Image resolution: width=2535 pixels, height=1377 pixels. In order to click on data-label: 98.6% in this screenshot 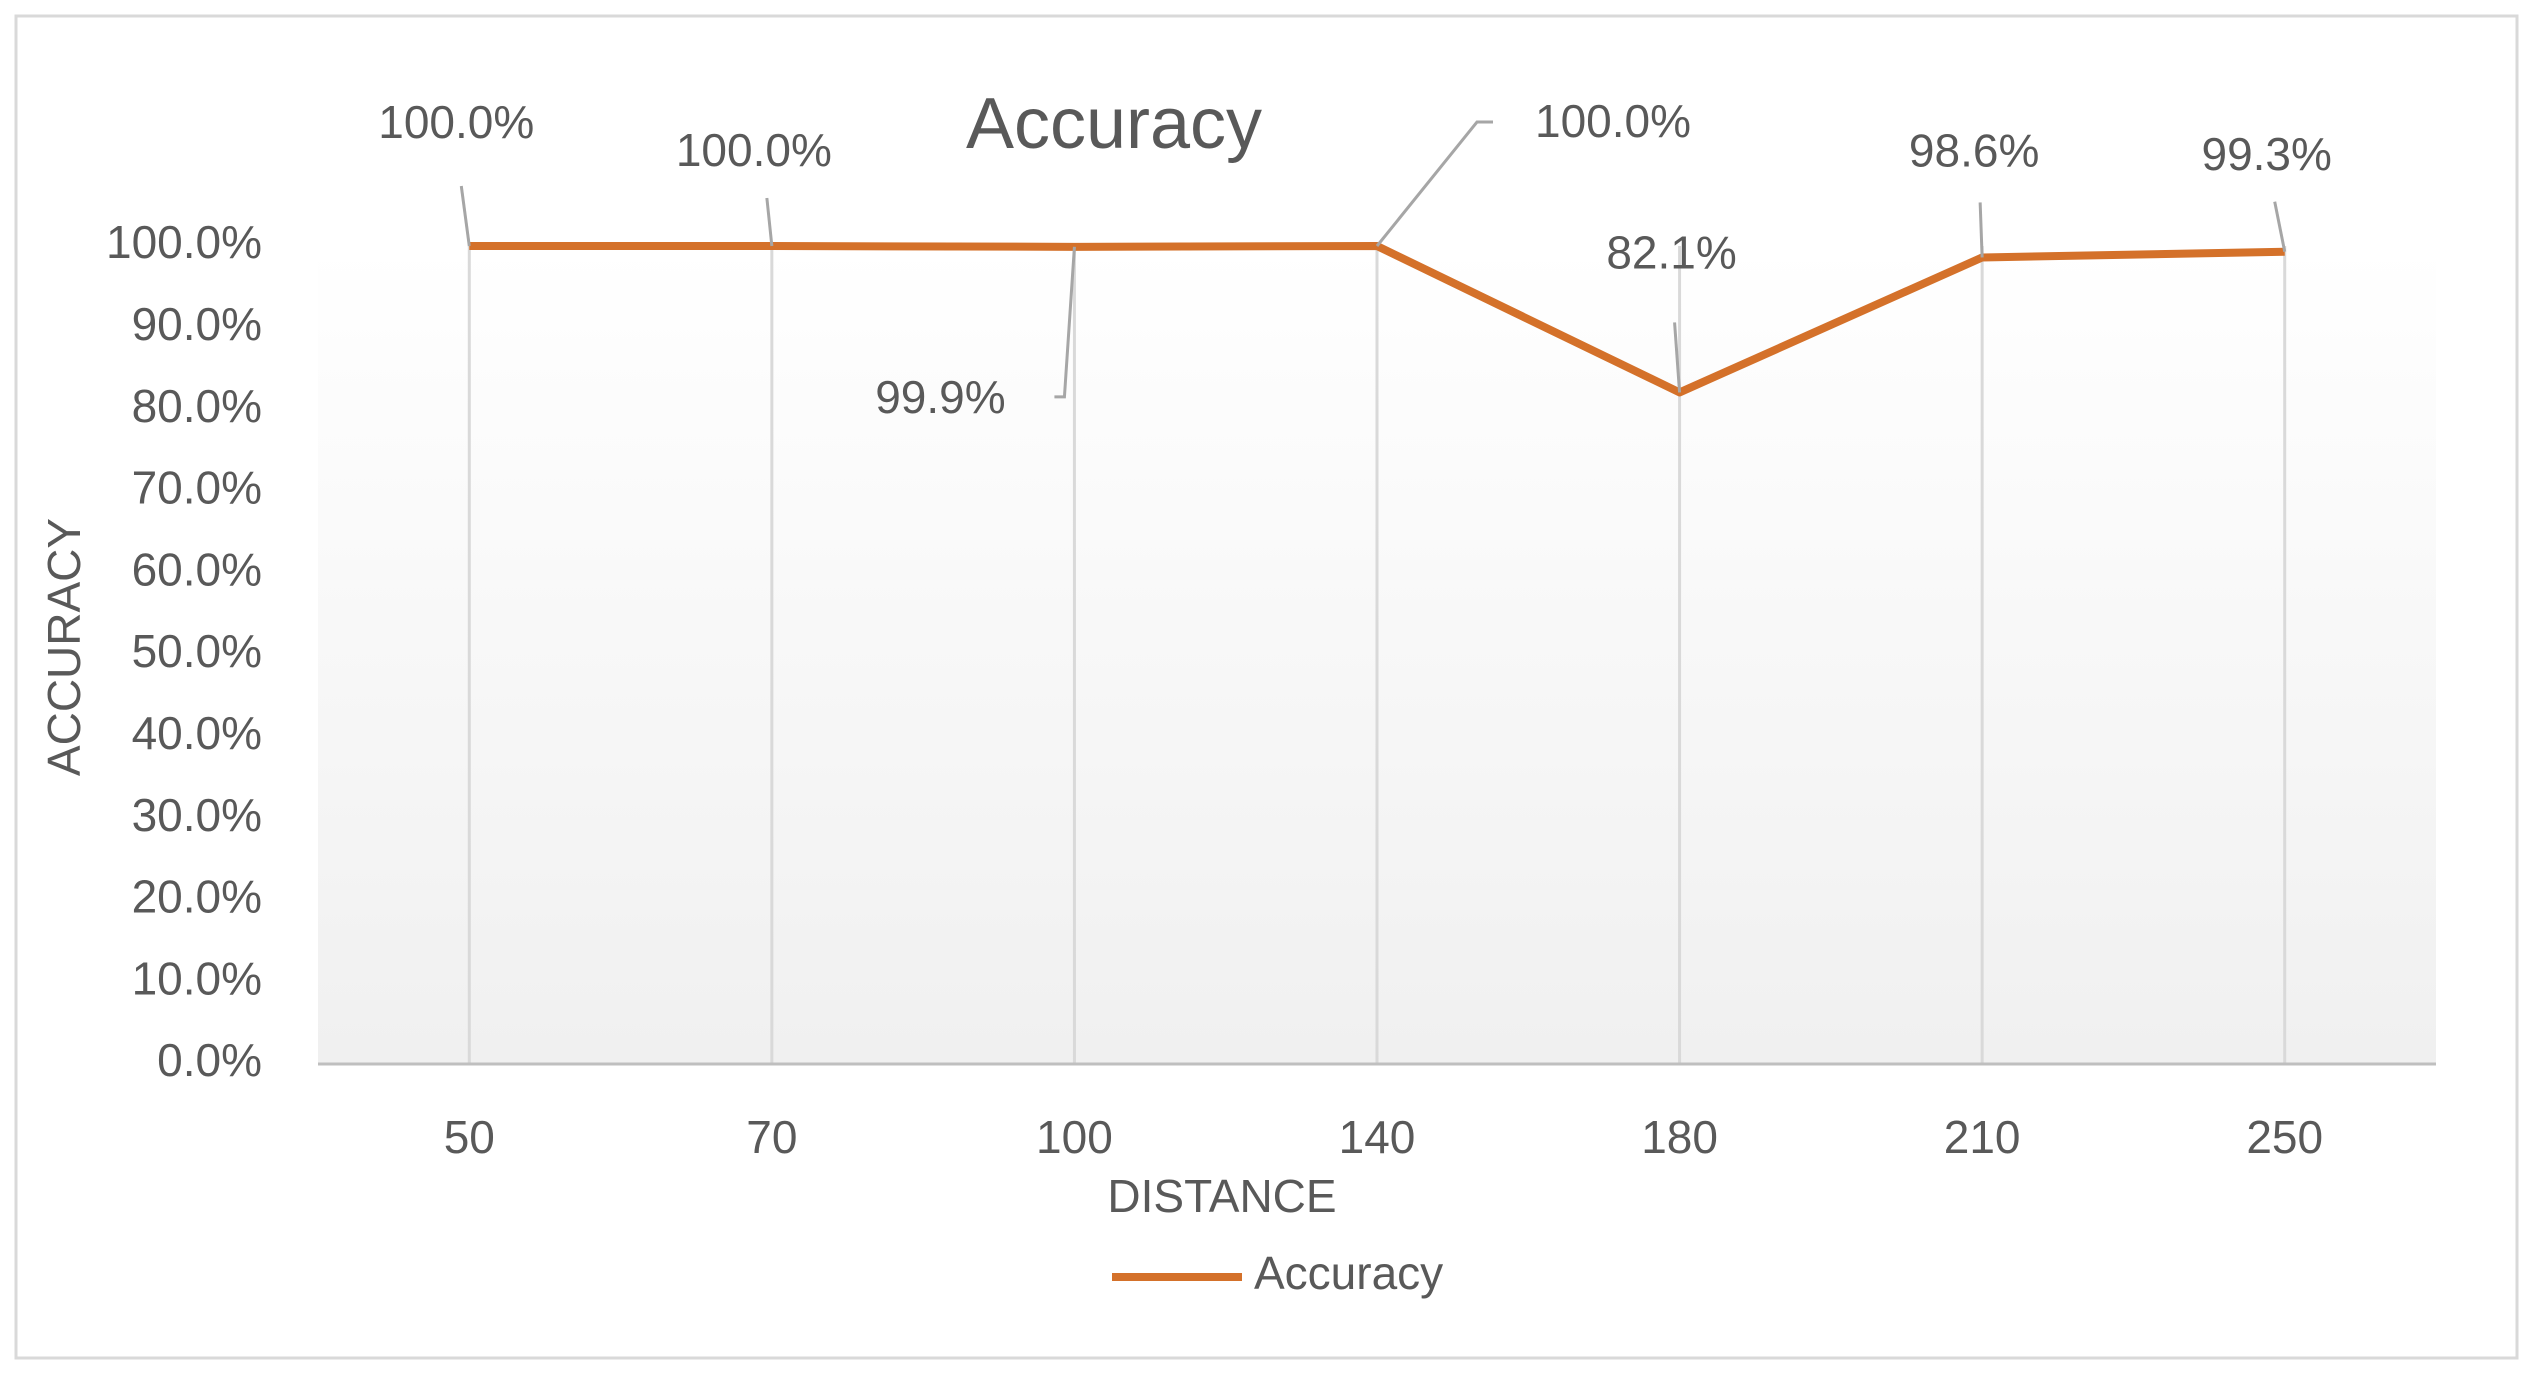, I will do `click(1974, 151)`.